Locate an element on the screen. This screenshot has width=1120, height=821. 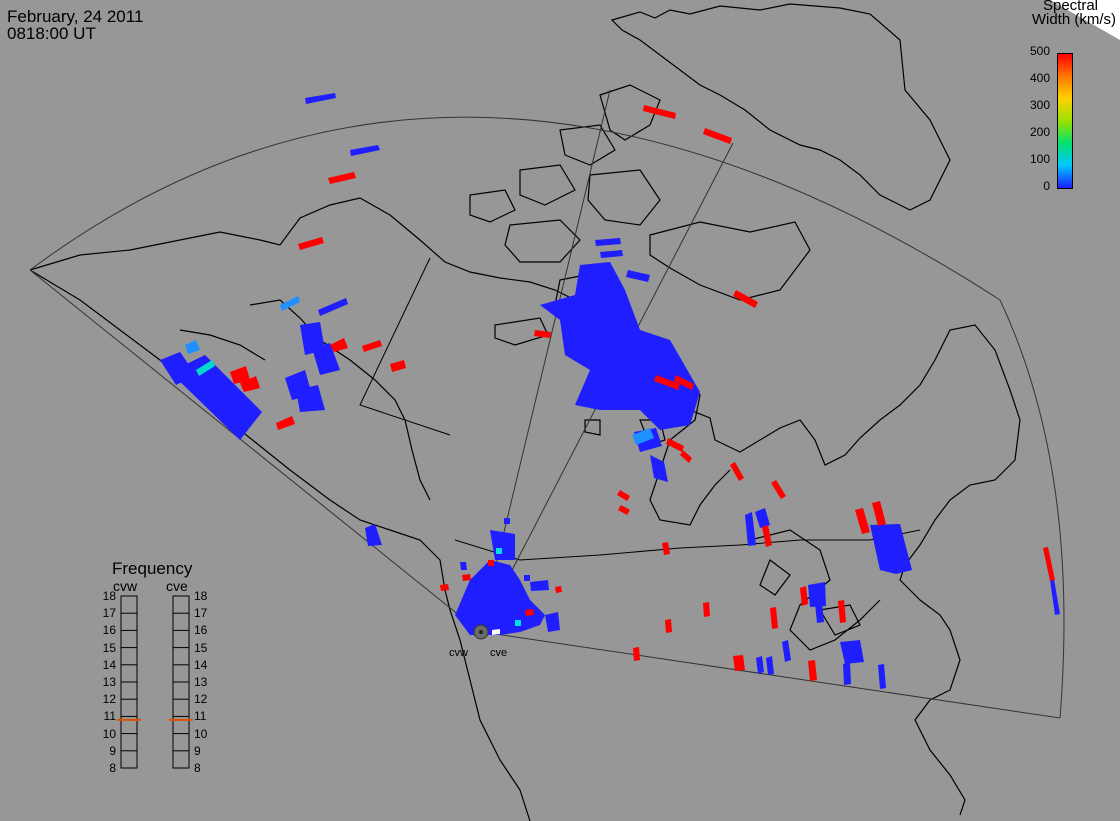
frequency-tick-left: 10 is located at coordinates (109, 733).